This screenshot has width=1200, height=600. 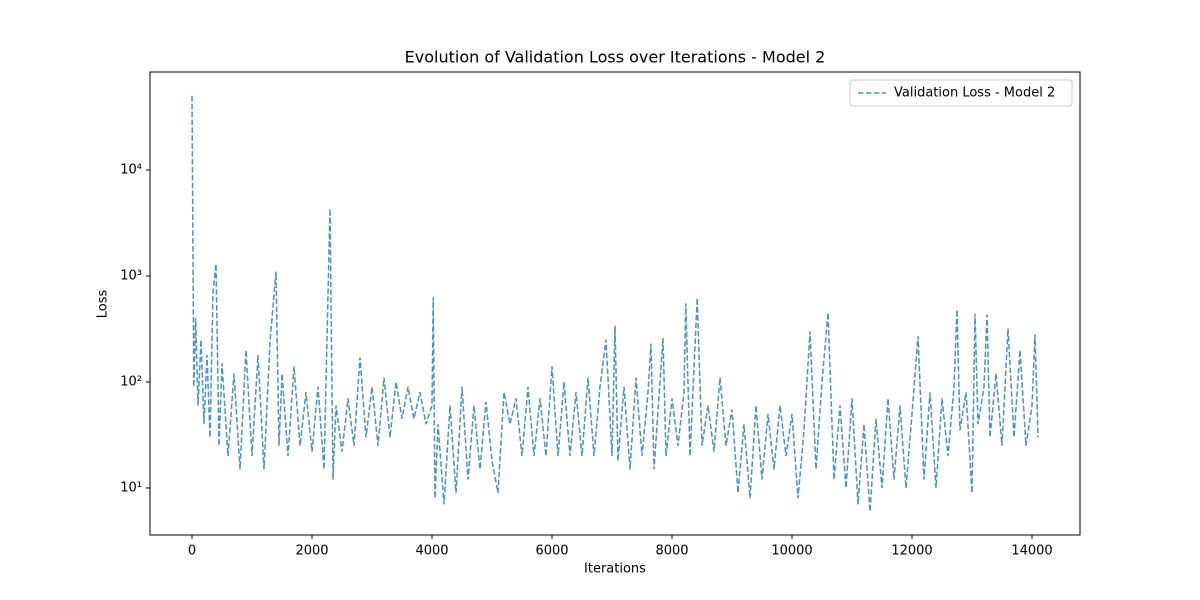 What do you see at coordinates (131, 487) in the screenshot?
I see `y-tick-label: 10¹` at bounding box center [131, 487].